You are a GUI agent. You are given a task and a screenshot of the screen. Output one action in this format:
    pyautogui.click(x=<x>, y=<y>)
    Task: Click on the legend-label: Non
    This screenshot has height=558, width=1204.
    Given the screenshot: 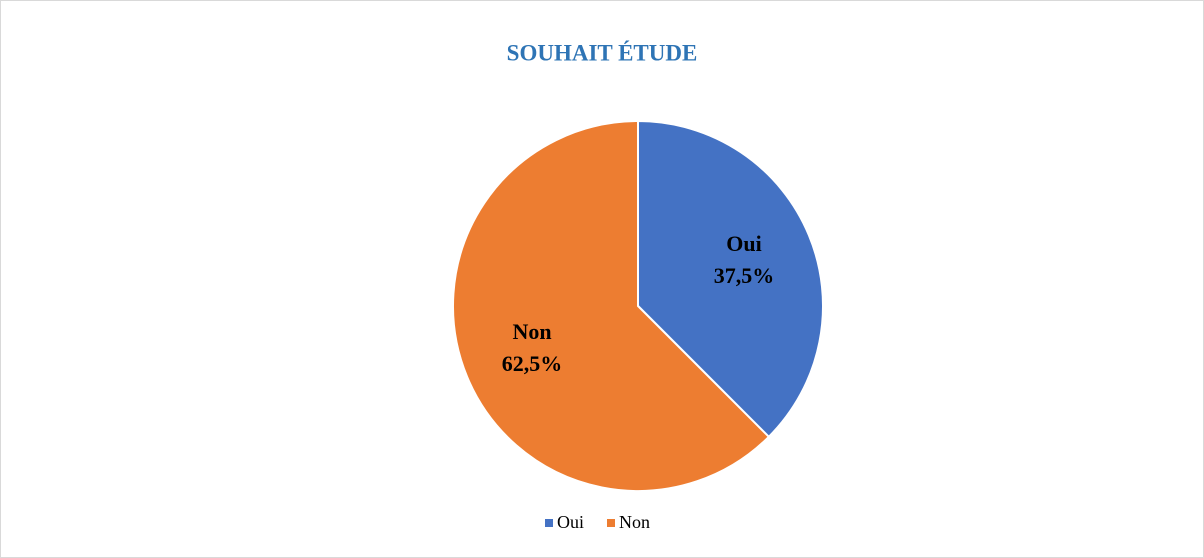 What is the action you would take?
    pyautogui.click(x=634, y=522)
    